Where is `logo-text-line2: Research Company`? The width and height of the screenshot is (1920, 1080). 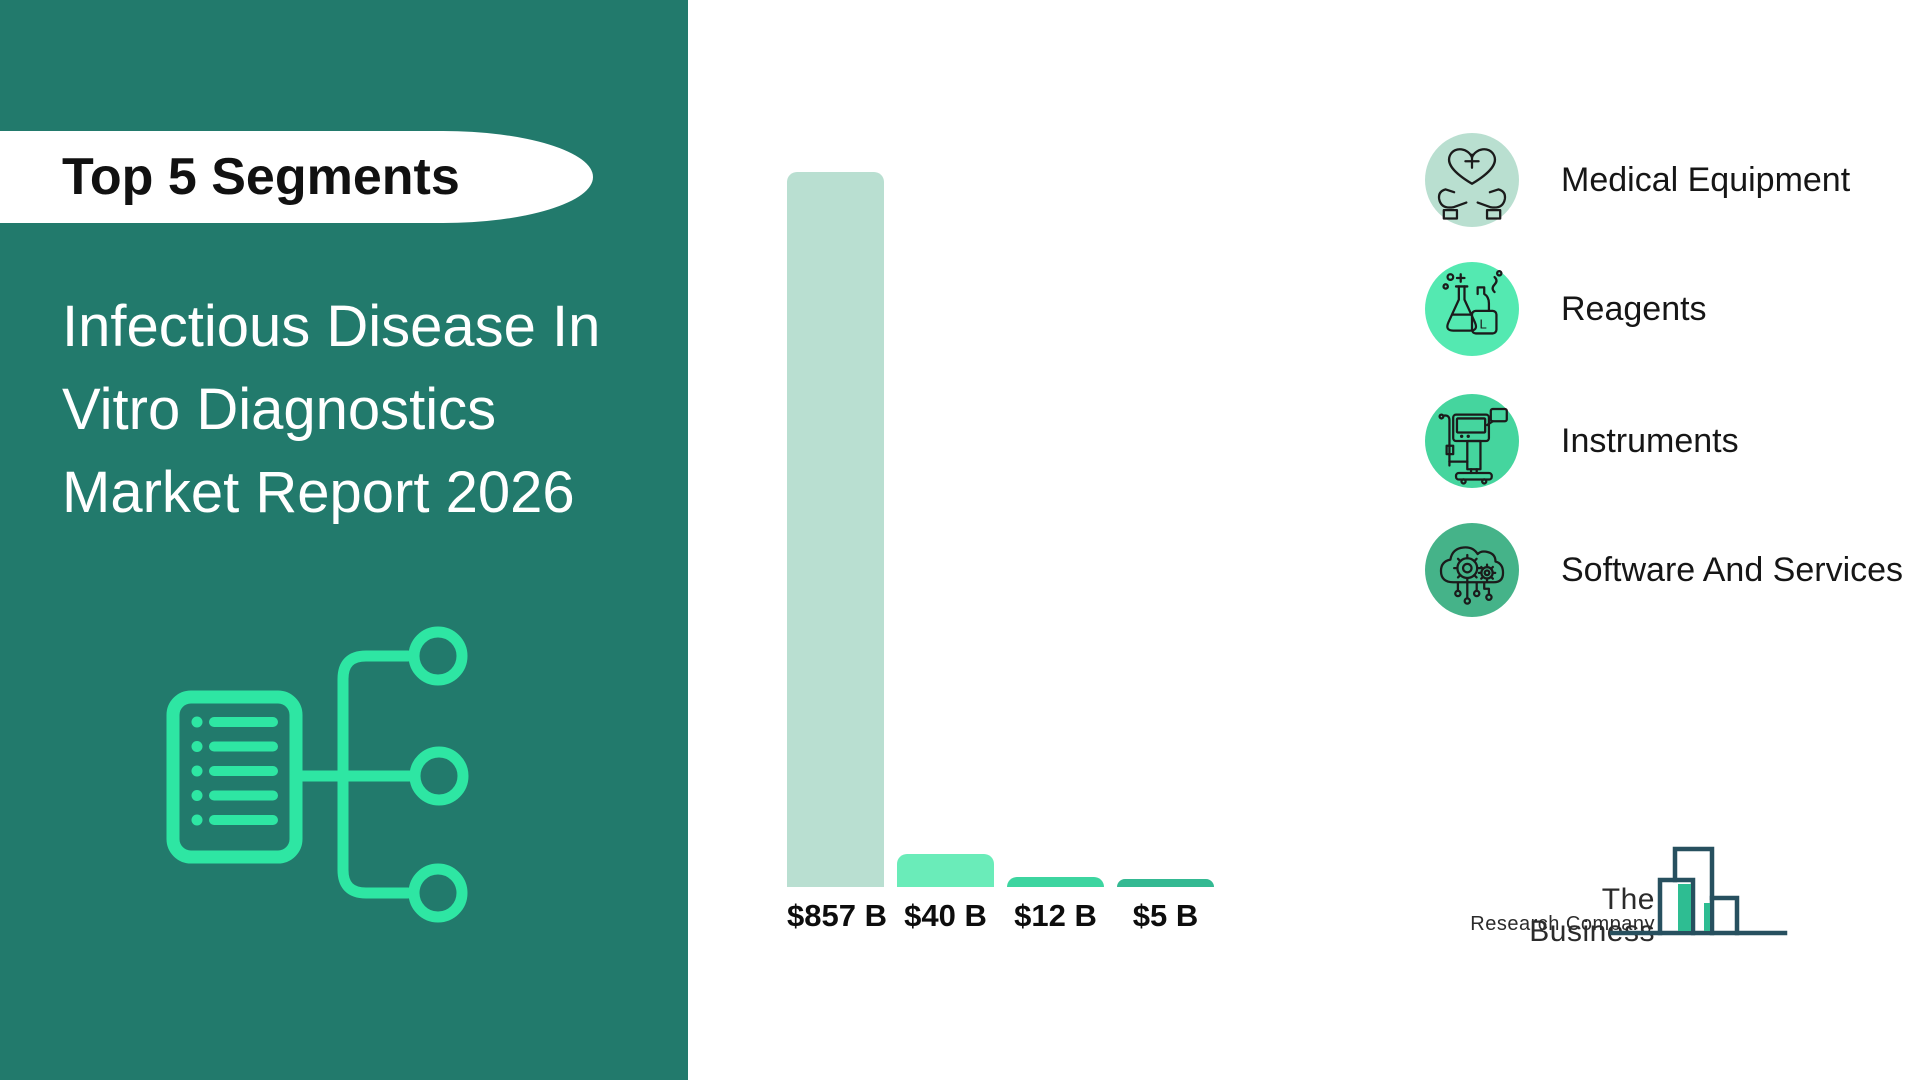
logo-text-line2: Research Company is located at coordinates (1562, 924).